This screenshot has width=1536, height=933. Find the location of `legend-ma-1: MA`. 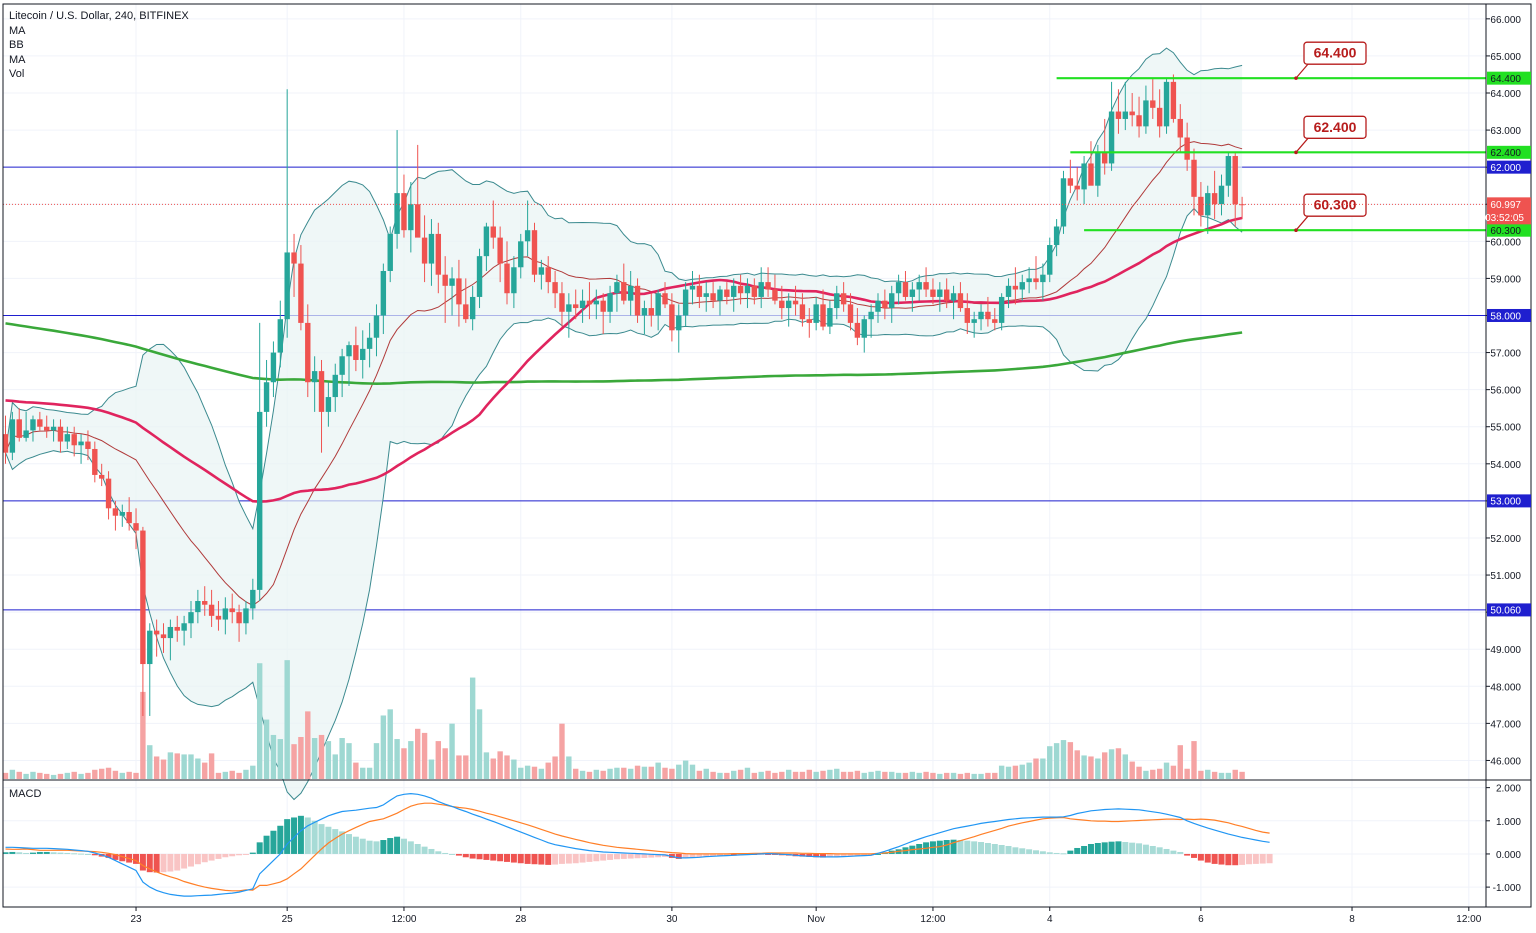

legend-ma-1: MA is located at coordinates (17, 30).